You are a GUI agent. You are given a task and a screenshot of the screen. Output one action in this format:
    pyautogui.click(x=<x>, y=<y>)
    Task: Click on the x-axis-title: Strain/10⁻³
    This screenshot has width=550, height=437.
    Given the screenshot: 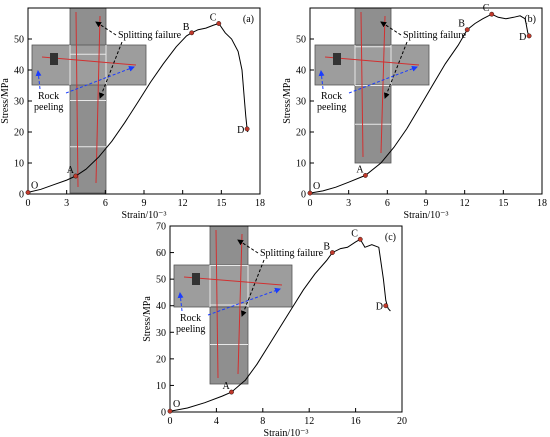 What is the action you would take?
    pyautogui.click(x=286, y=432)
    